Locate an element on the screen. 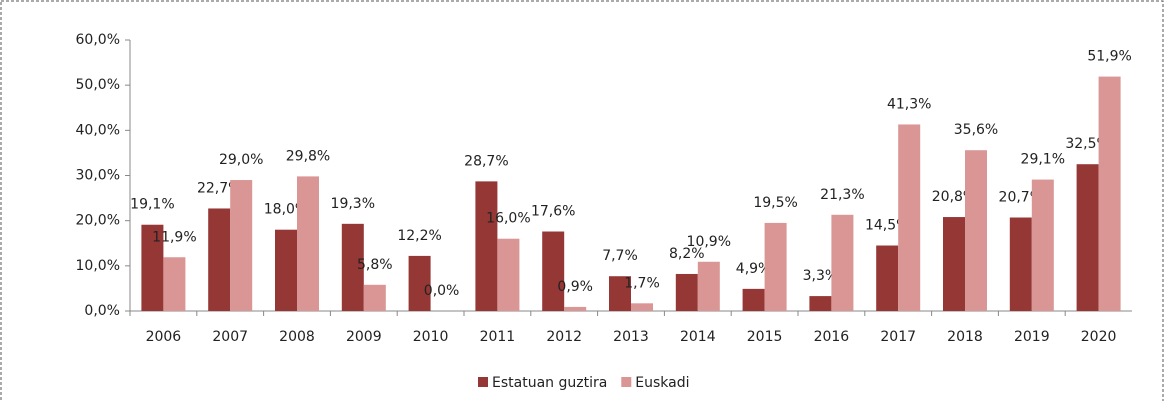  value-label: 7,7% is located at coordinates (620, 256).